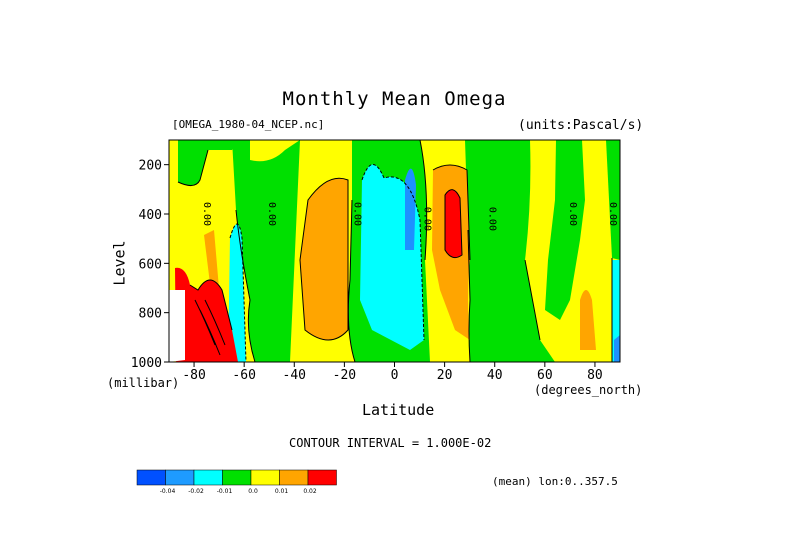 Image resolution: width=789 pixels, height=558 pixels. I want to click on red-region-nh, so click(453, 223).